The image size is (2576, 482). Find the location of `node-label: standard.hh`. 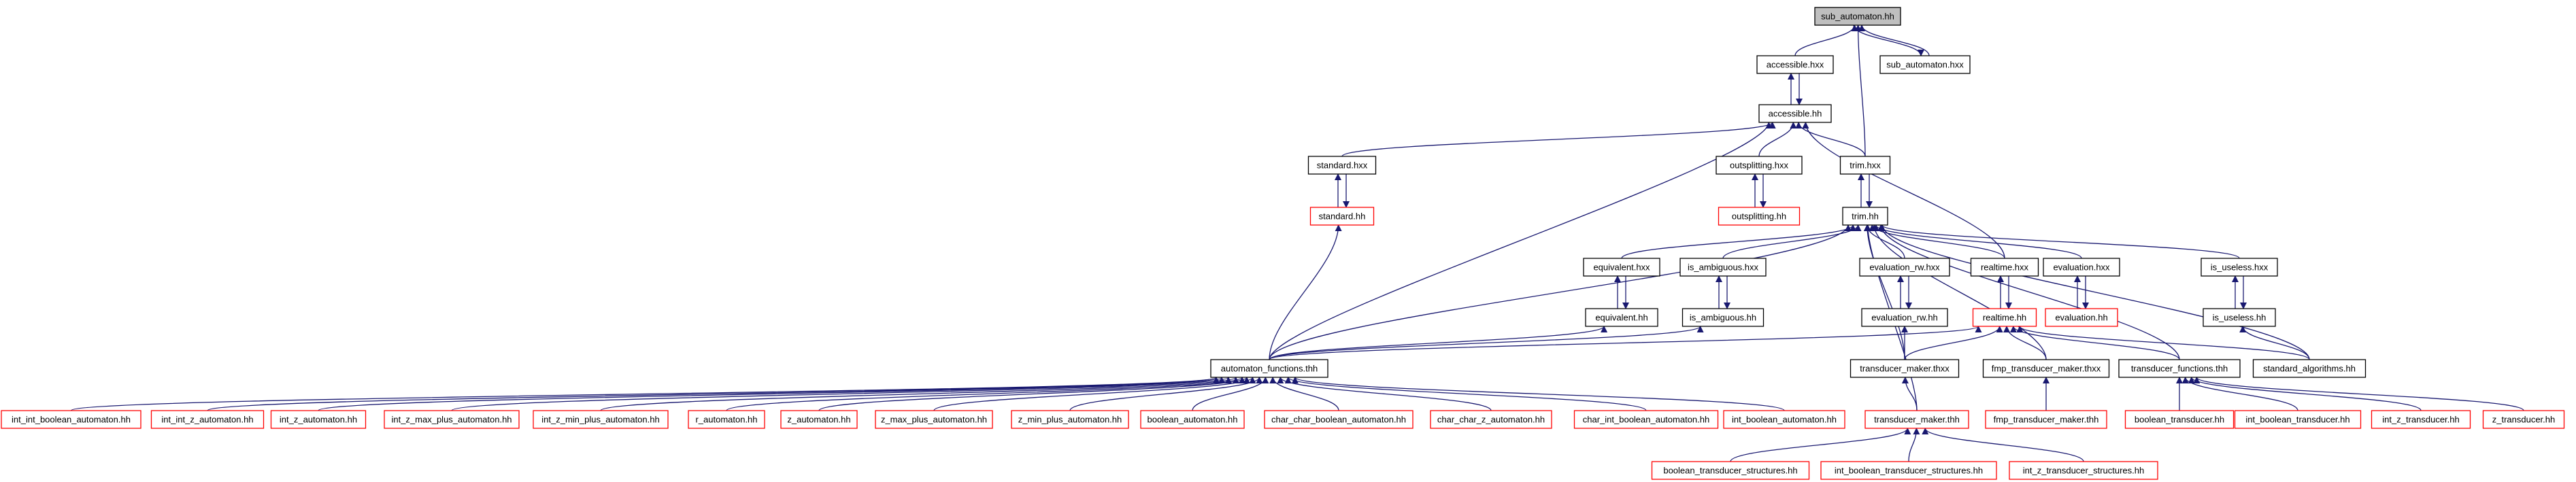

node-label: standard.hh is located at coordinates (1342, 217).